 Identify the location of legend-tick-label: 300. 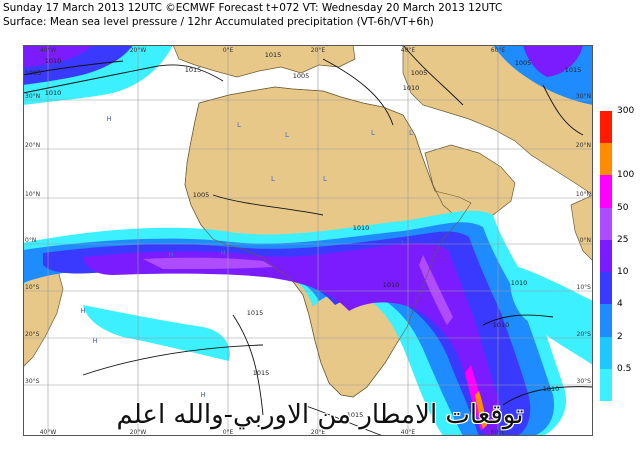
(626, 111).